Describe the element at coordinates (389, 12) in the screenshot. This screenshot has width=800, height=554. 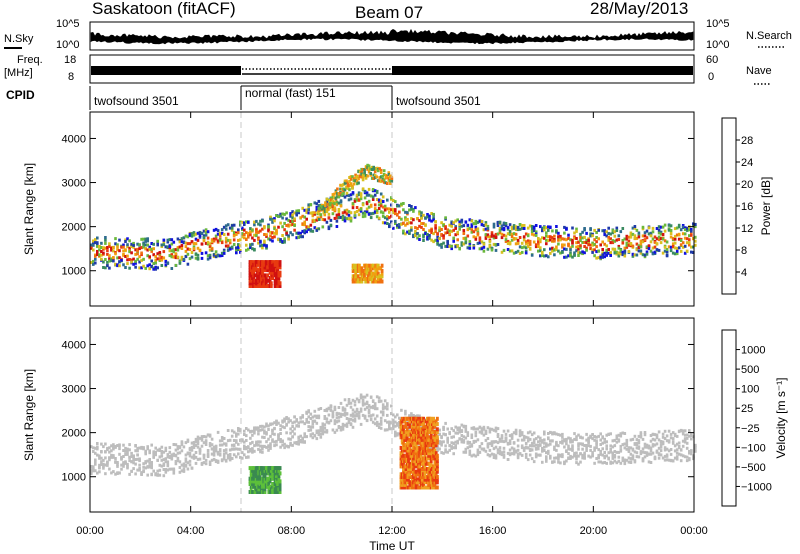
I see `beam-title: Beam 07` at that location.